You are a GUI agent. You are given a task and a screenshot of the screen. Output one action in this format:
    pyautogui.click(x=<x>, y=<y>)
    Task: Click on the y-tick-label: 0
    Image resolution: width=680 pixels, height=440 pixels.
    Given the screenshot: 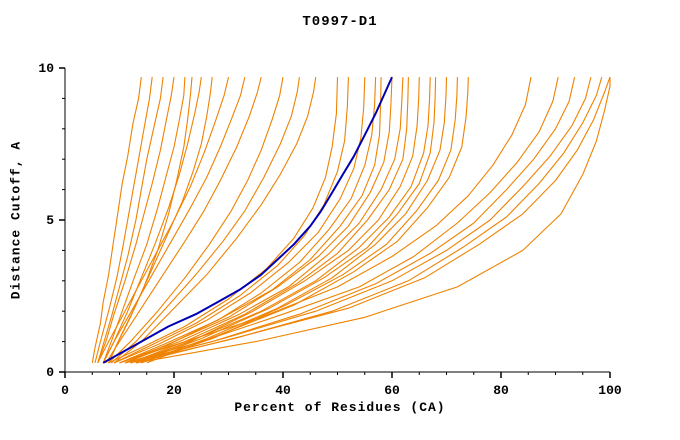 What is the action you would take?
    pyautogui.click(x=50, y=372)
    